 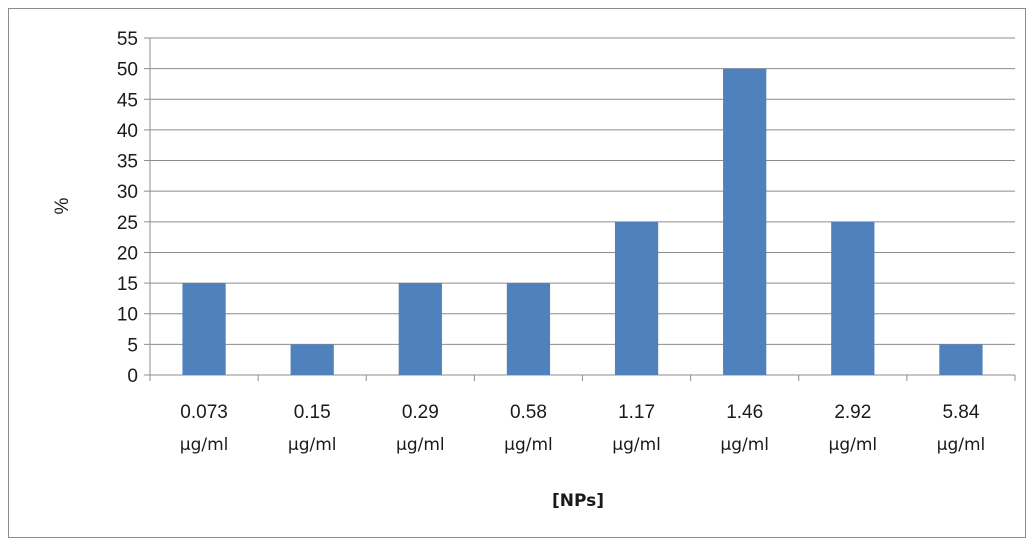 I want to click on x-tick-label: 0.15, so click(x=312, y=412).